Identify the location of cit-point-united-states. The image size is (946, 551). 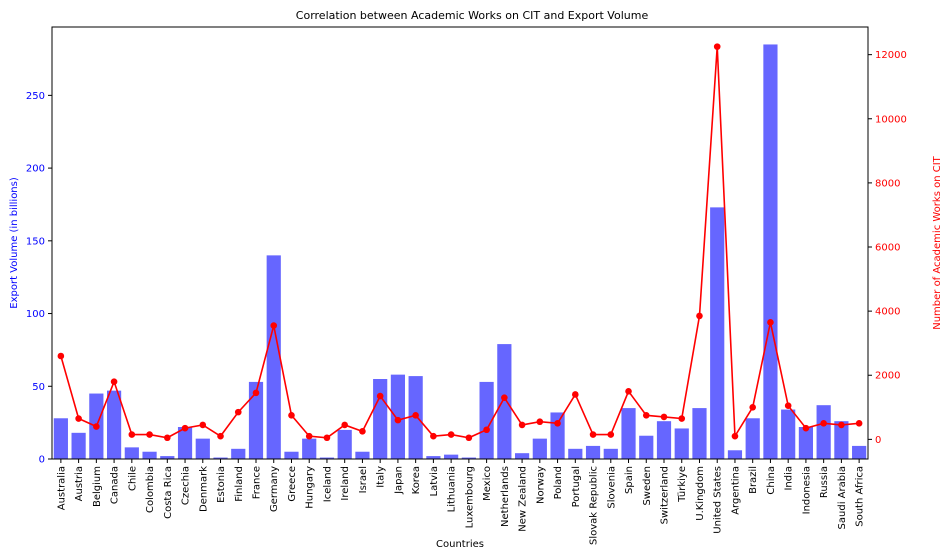
(717, 46).